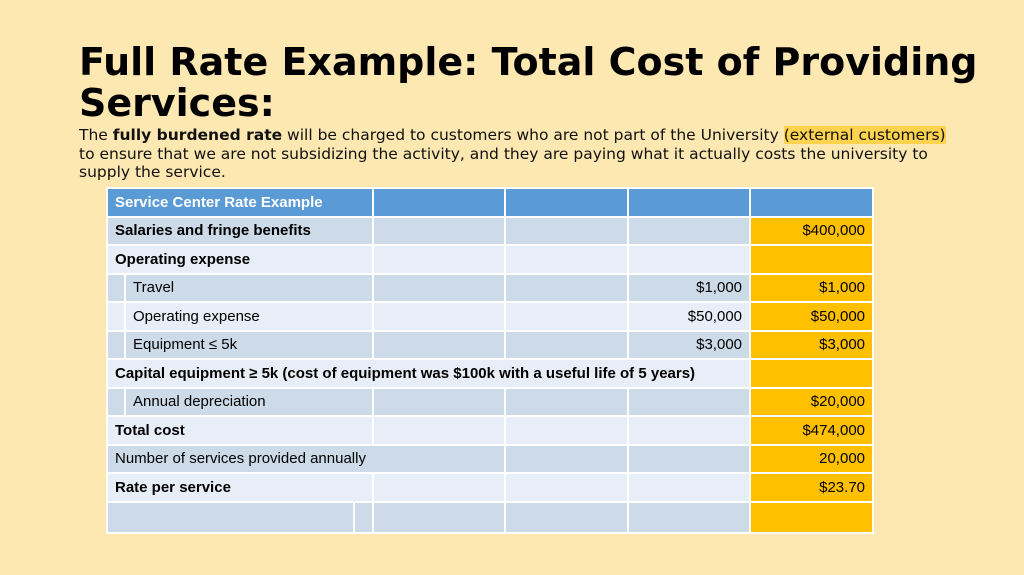  What do you see at coordinates (249, 401) in the screenshot?
I see `row-label: Annual depreciation` at bounding box center [249, 401].